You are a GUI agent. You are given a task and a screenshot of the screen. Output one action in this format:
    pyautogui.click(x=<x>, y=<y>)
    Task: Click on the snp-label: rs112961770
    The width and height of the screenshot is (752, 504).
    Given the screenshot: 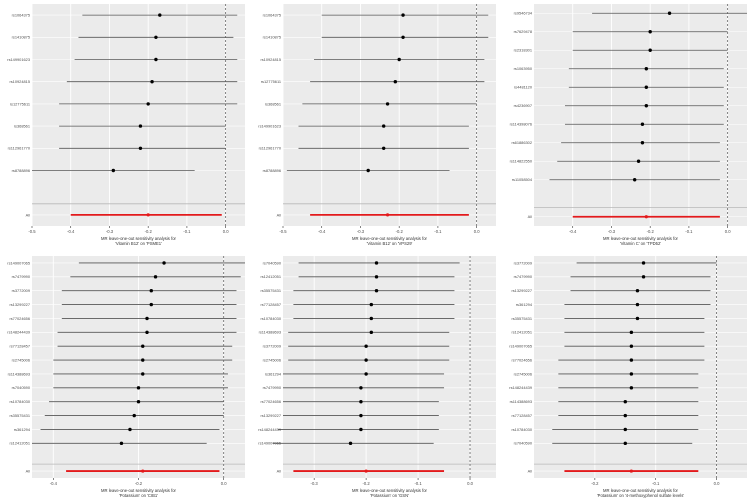 What is the action you would take?
    pyautogui.click(x=19, y=148)
    